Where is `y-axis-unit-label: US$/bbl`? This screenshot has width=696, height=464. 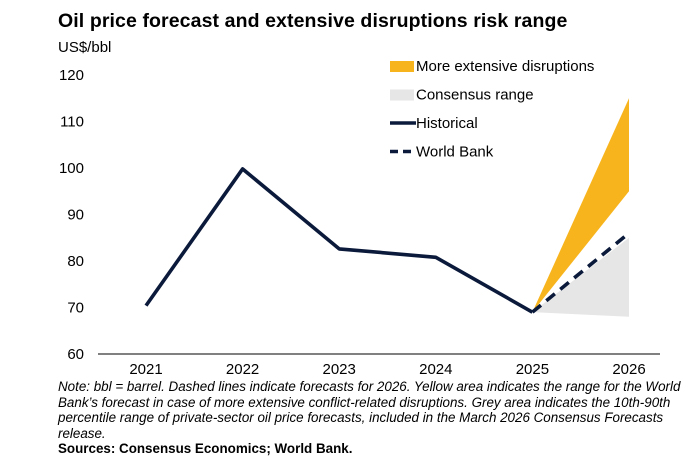
y-axis-unit-label: US$/bbl is located at coordinates (85, 47).